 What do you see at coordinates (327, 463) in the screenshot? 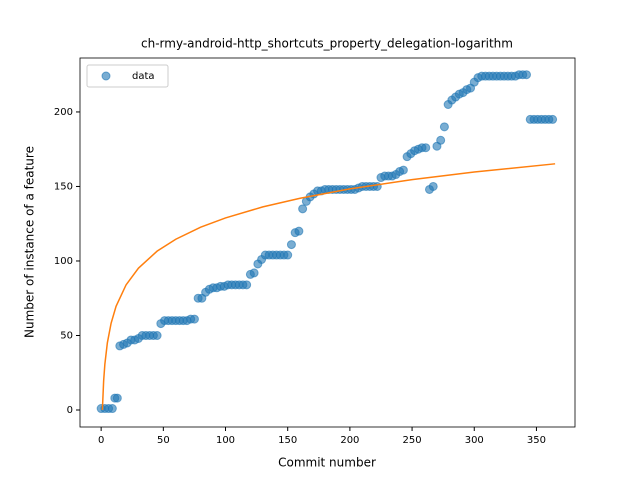
I see `x-axis-label: Commit number` at bounding box center [327, 463].